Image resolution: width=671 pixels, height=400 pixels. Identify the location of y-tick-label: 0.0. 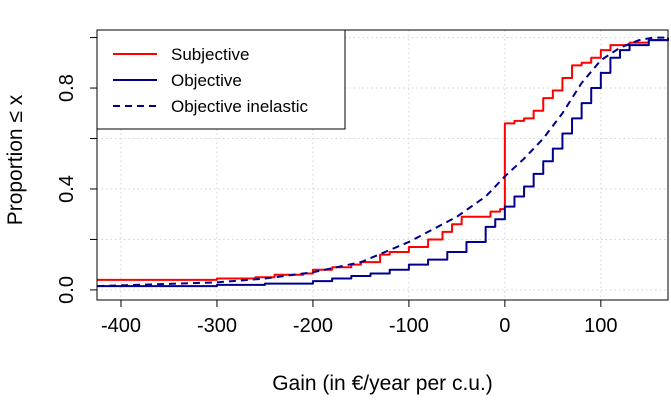
(67, 290).